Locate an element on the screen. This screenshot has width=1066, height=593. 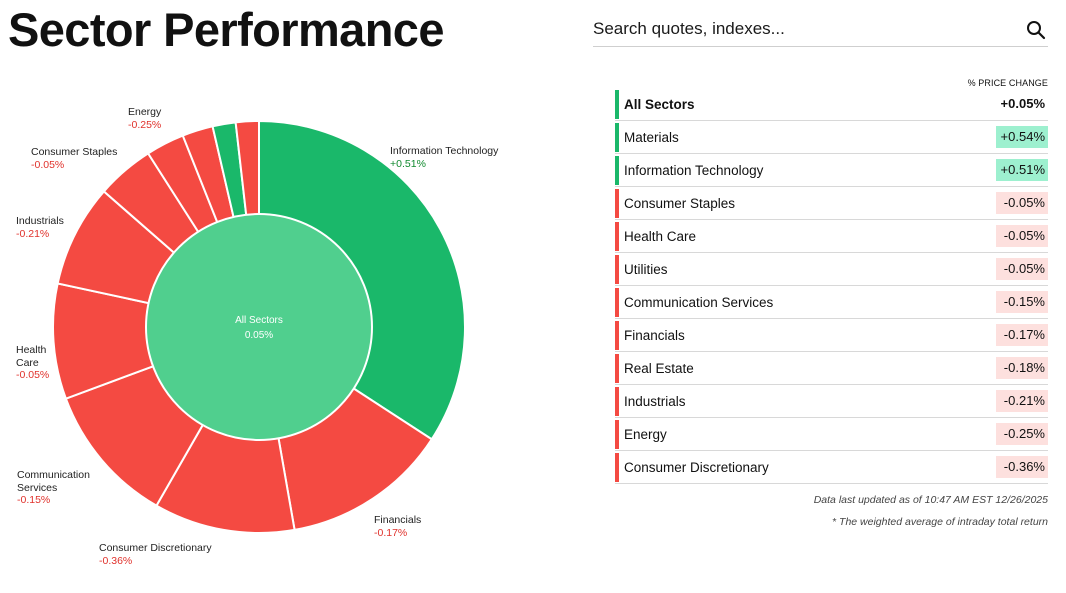
sector-row: Health Care -0.05% is located at coordinates (831, 236).